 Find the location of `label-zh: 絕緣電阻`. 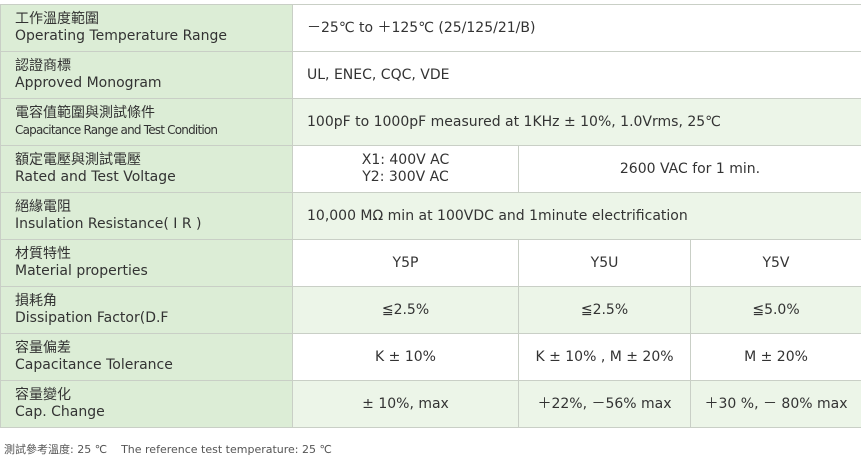

label-zh: 絕緣電阻 is located at coordinates (43, 207).